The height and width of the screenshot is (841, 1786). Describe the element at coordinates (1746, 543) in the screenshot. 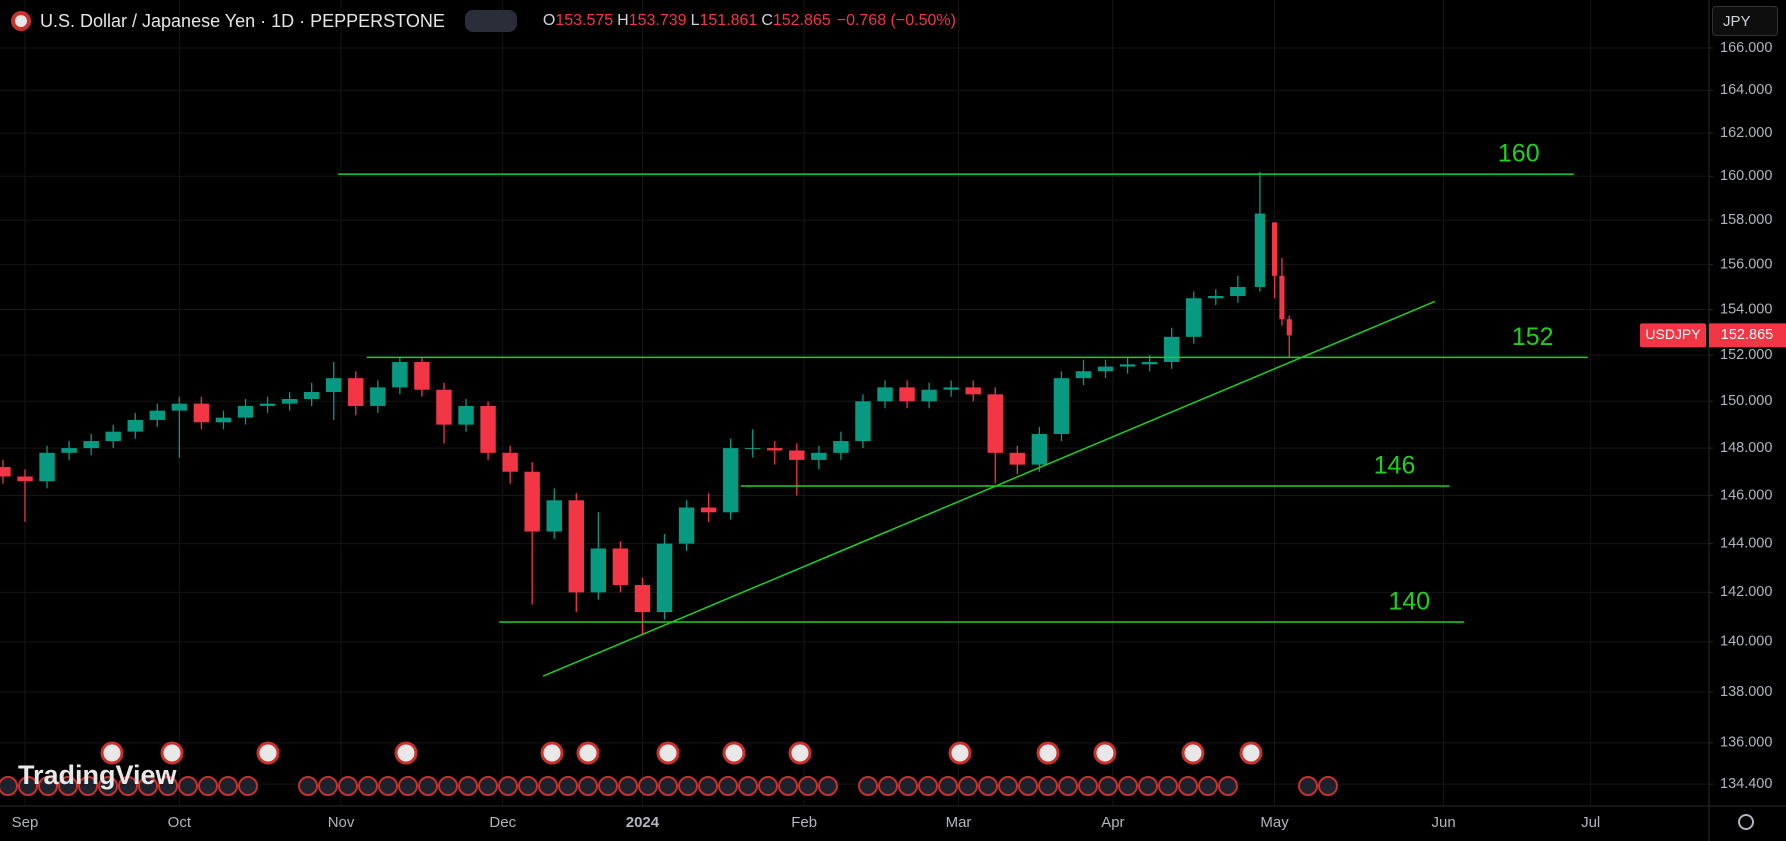

I see `y-tick-label: 144.000` at that location.